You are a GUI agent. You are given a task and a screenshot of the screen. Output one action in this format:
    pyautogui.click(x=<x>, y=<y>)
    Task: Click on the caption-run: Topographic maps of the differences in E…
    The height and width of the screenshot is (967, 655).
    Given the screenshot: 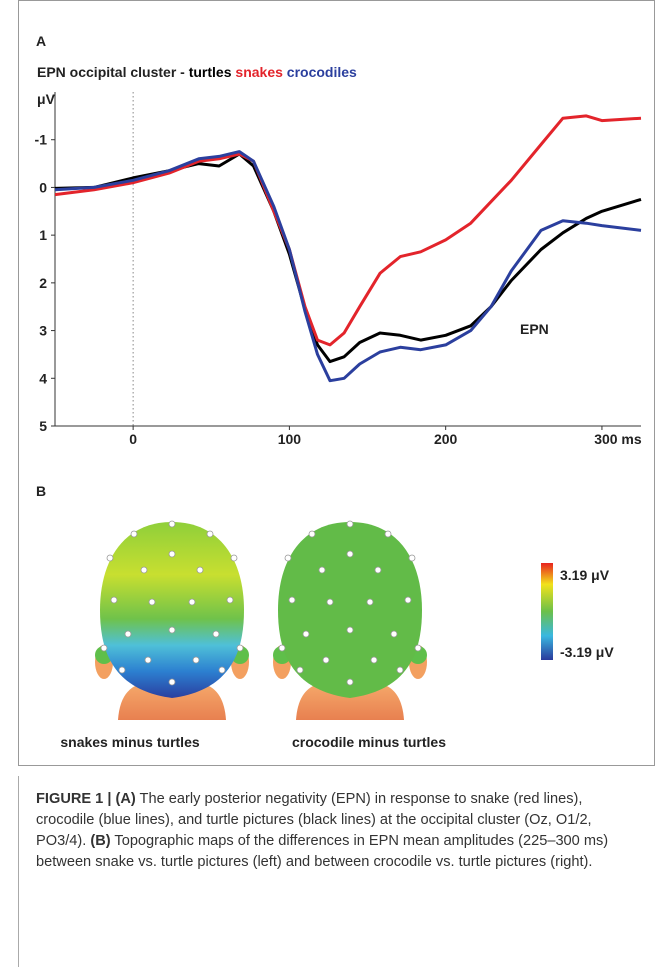 What is the action you would take?
    pyautogui.click(x=322, y=851)
    